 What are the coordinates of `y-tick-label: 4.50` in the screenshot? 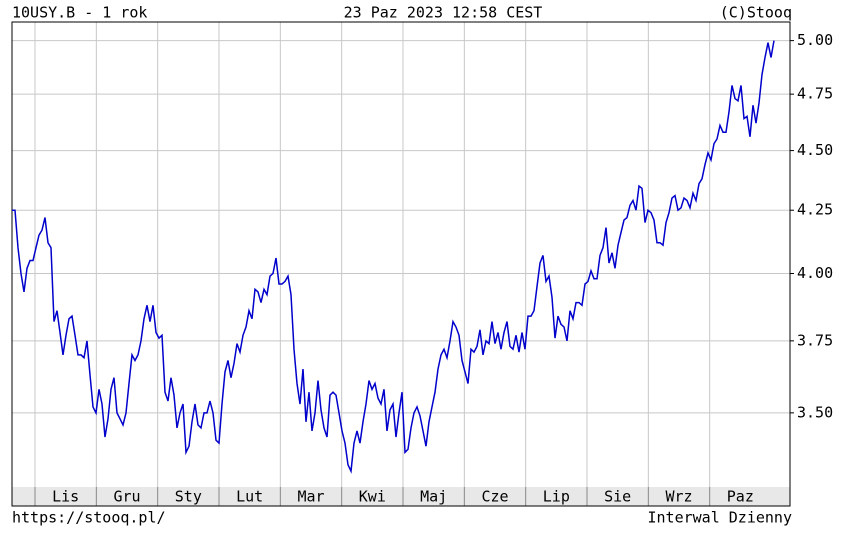 It's located at (815, 150).